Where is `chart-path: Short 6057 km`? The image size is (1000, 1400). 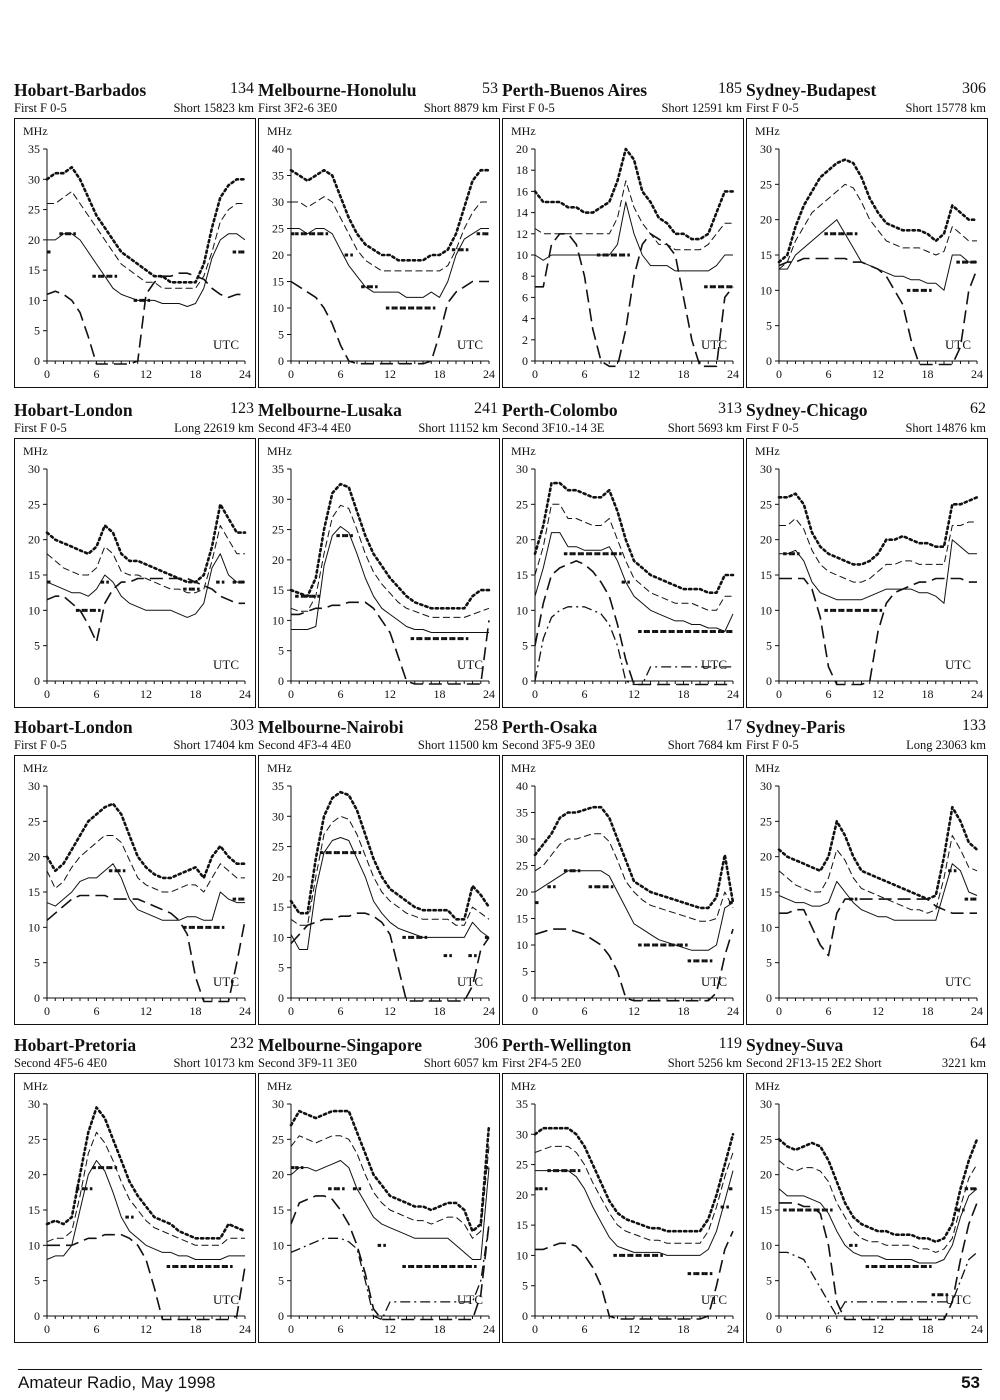 chart-path: Short 6057 km is located at coordinates (460, 1063).